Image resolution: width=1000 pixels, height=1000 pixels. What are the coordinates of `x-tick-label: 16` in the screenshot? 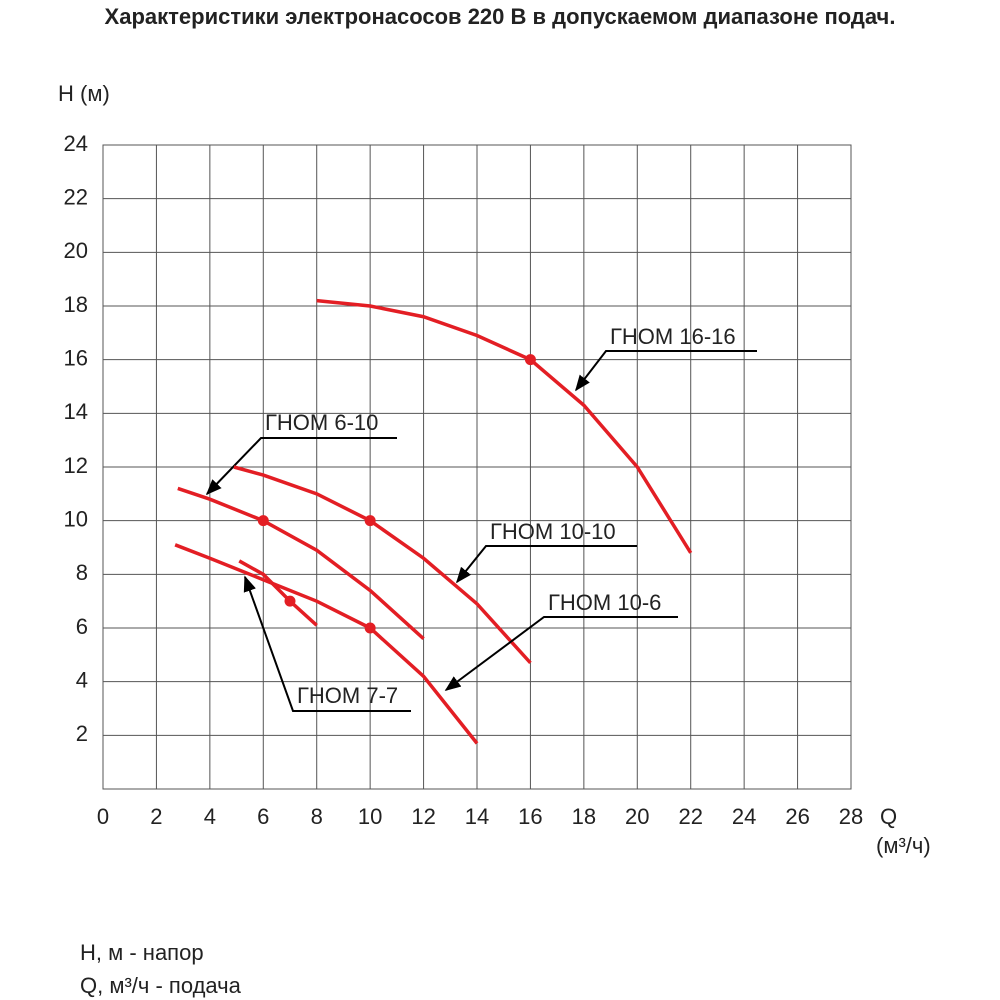 It's located at (530, 816).